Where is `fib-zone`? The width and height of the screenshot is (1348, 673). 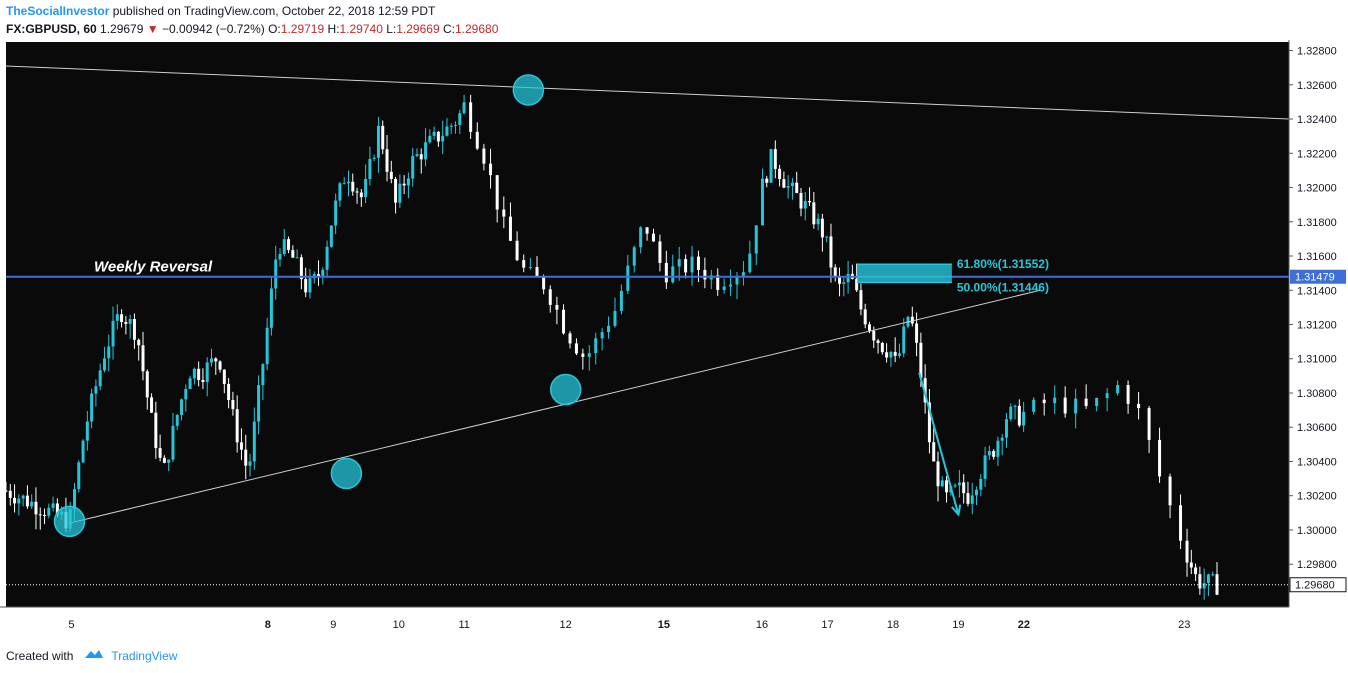
fib-zone is located at coordinates (904, 273).